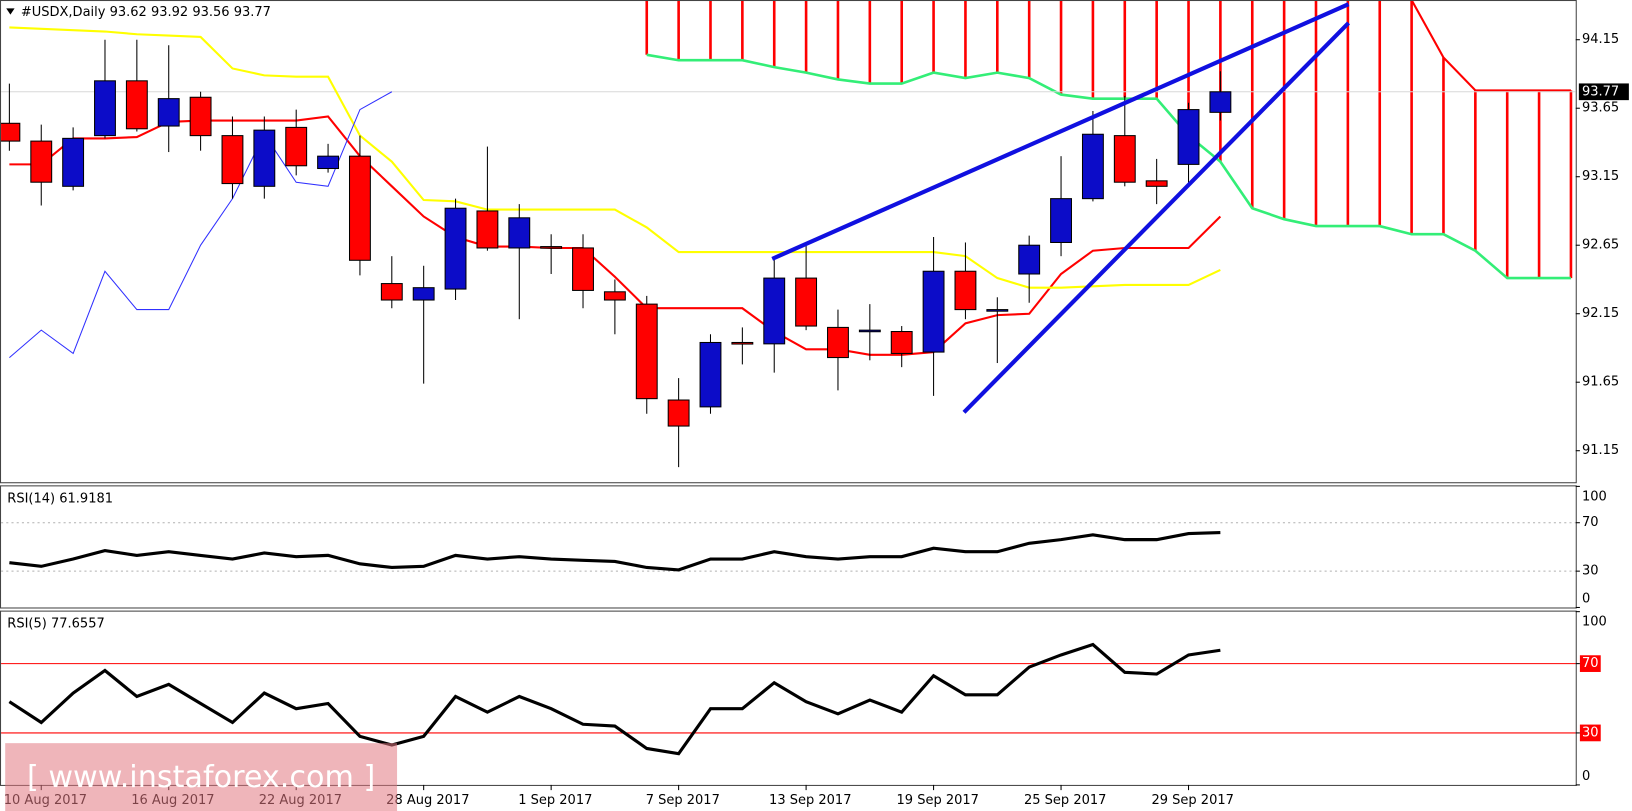 The image size is (1632, 811). I want to click on watermark-box, so click(201, 777).